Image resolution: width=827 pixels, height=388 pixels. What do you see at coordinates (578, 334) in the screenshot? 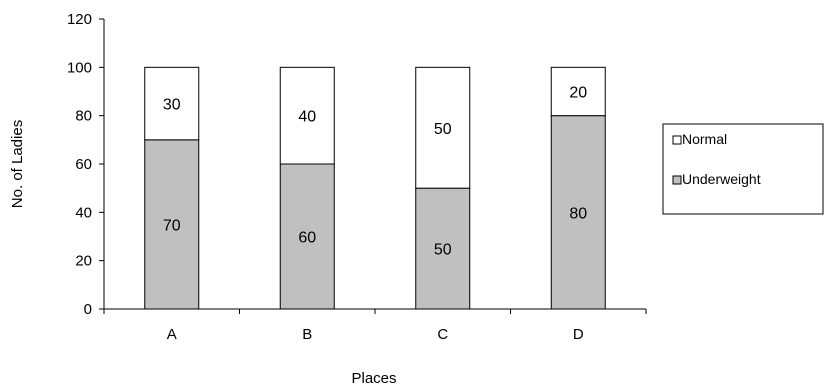
I see `x-tick-label: D` at bounding box center [578, 334].